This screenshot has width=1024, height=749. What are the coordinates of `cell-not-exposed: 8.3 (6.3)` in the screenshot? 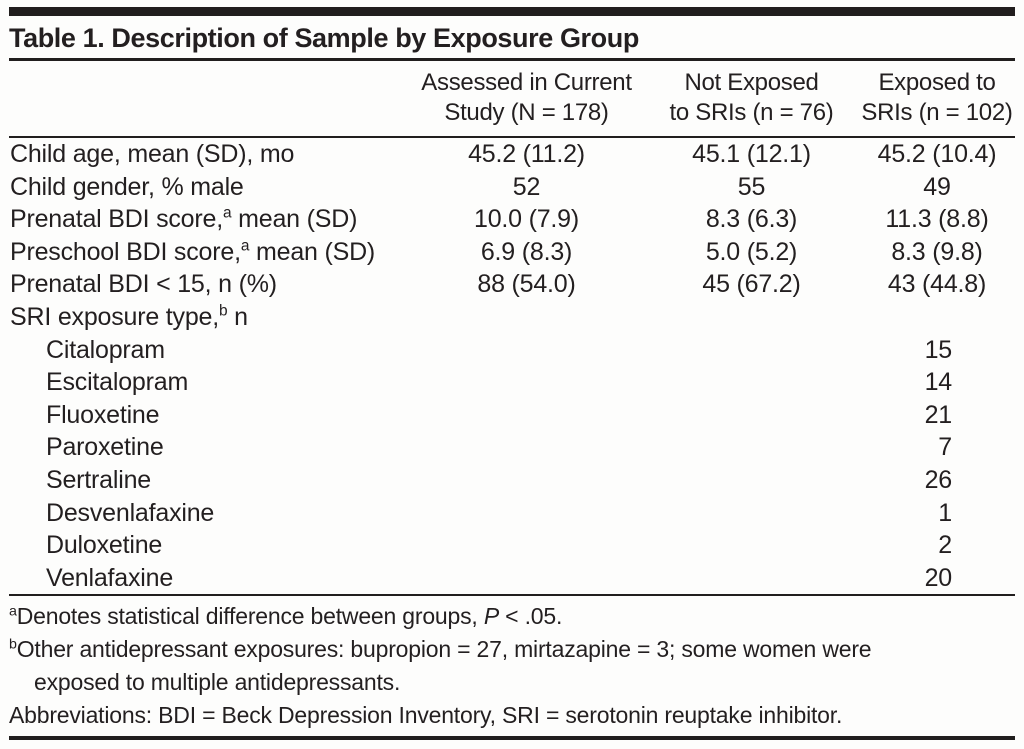 It's located at (751, 219).